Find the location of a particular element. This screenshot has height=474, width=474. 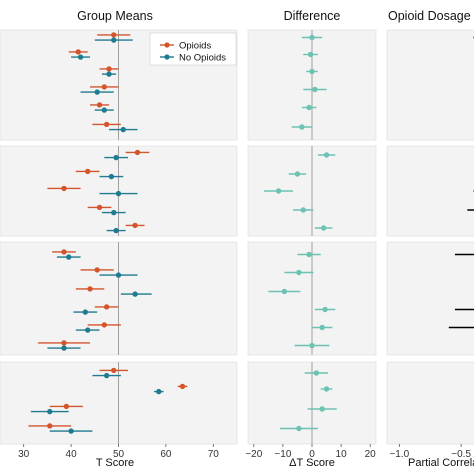

legend-box is located at coordinates (193, 49).